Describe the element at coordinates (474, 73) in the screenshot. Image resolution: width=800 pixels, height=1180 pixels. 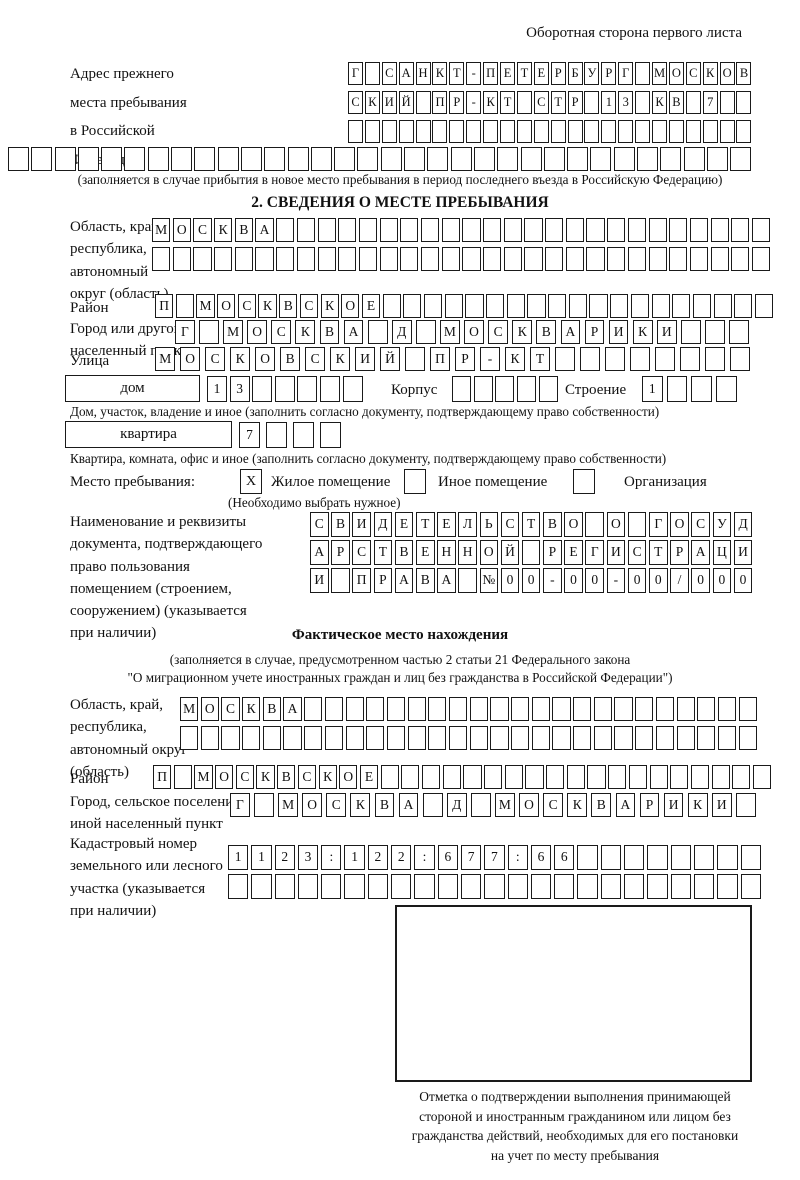
I see `char-cell: -` at that location.